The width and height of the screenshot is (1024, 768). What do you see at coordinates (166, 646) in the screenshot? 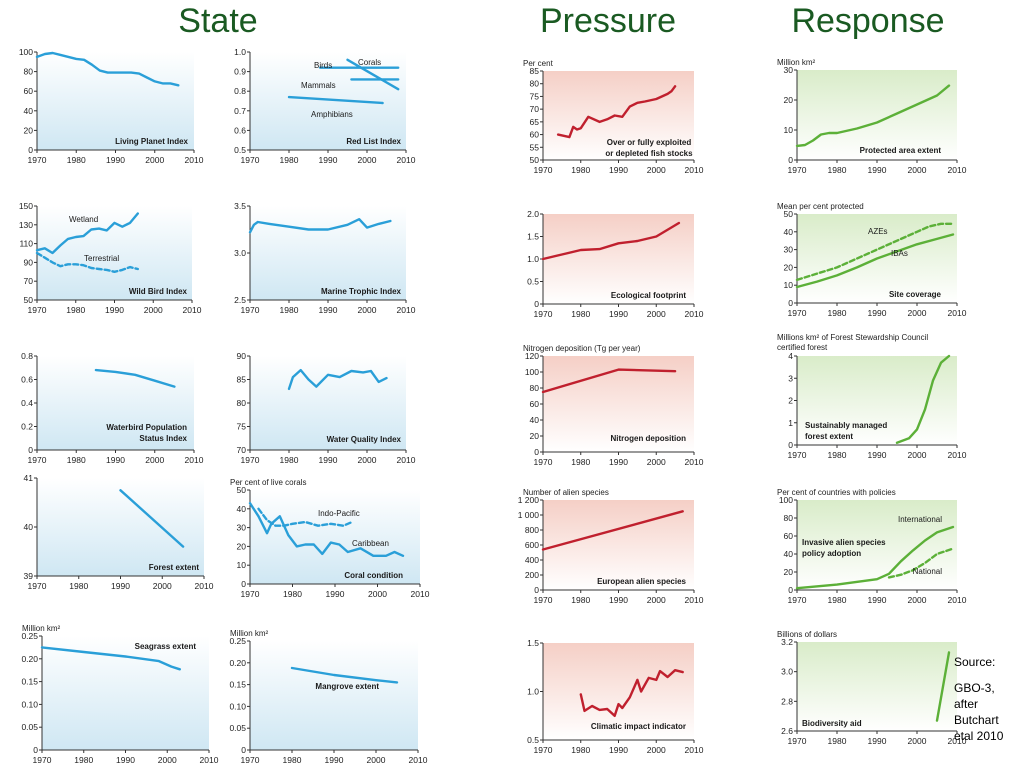
I see `indicator-label: Seagrass extent` at bounding box center [166, 646].